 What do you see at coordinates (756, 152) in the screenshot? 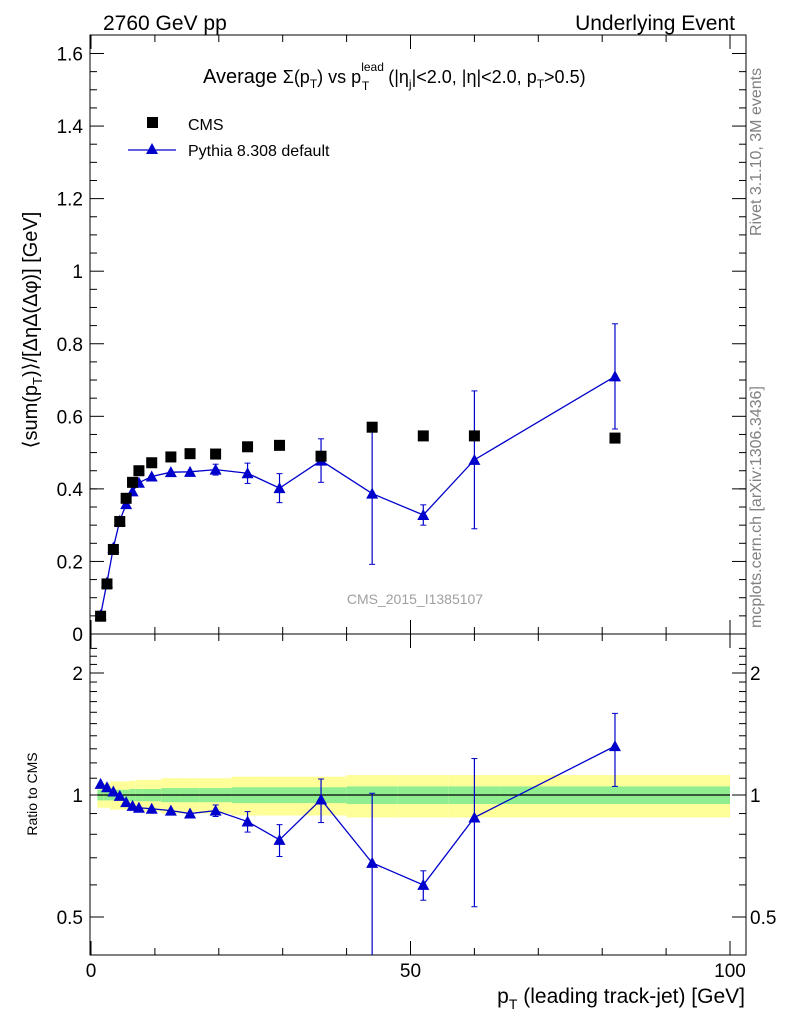
I see `rivet-label: Rivet 3.1.10, 3M events` at bounding box center [756, 152].